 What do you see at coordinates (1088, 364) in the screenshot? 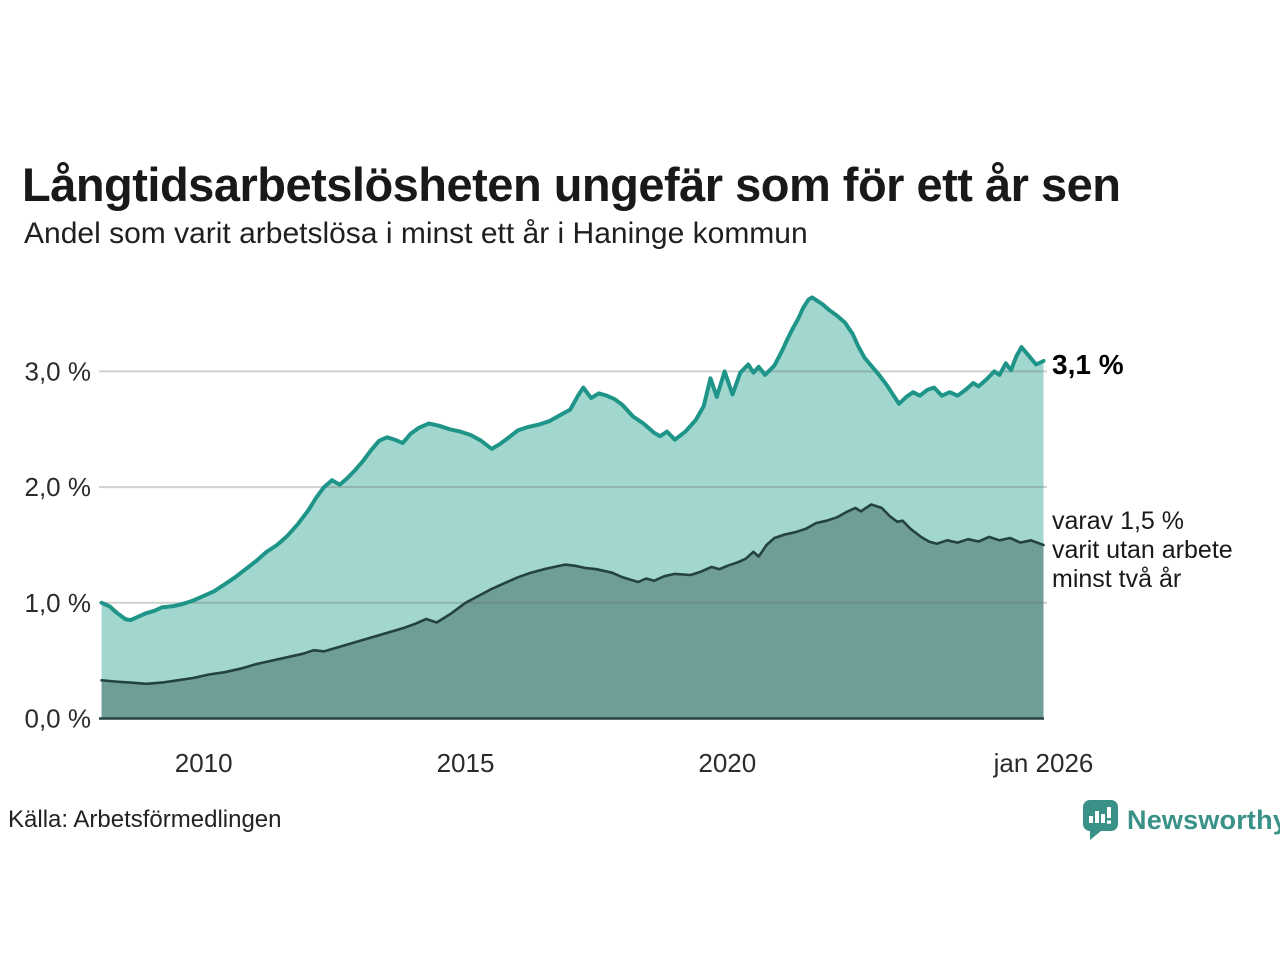
I see `latest-value-label: 3,1 %` at bounding box center [1088, 364].